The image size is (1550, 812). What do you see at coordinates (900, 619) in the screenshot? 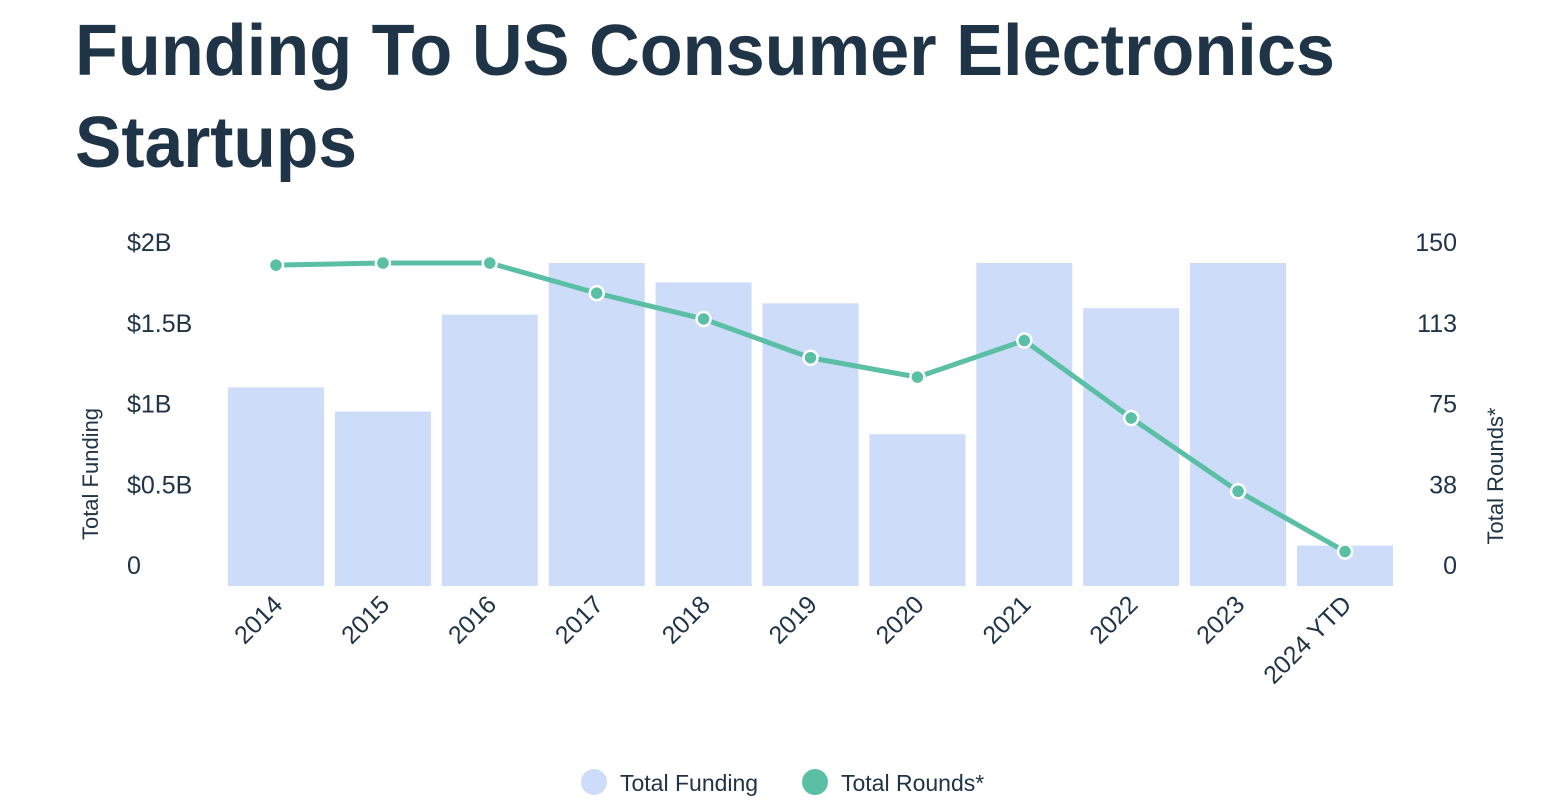
I see `x-tick-label-2020: 2020` at bounding box center [900, 619].